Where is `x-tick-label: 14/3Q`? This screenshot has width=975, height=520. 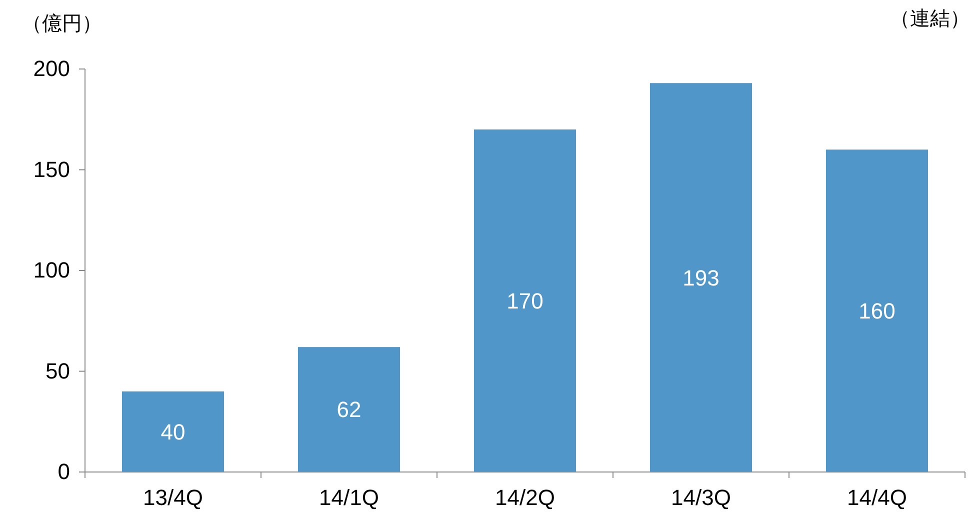 x-tick-label: 14/3Q is located at coordinates (701, 497).